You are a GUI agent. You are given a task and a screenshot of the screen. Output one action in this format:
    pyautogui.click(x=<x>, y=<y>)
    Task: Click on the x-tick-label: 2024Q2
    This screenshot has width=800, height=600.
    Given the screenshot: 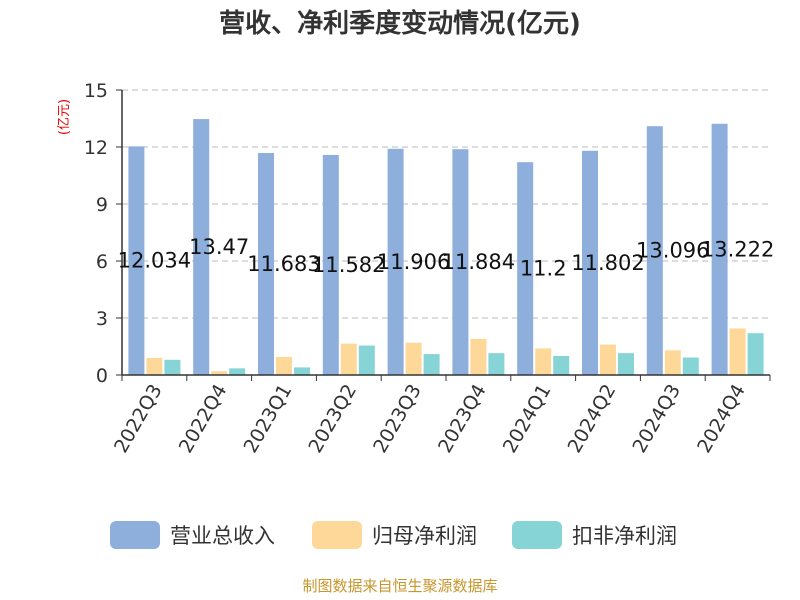 What is the action you would take?
    pyautogui.click(x=592, y=419)
    